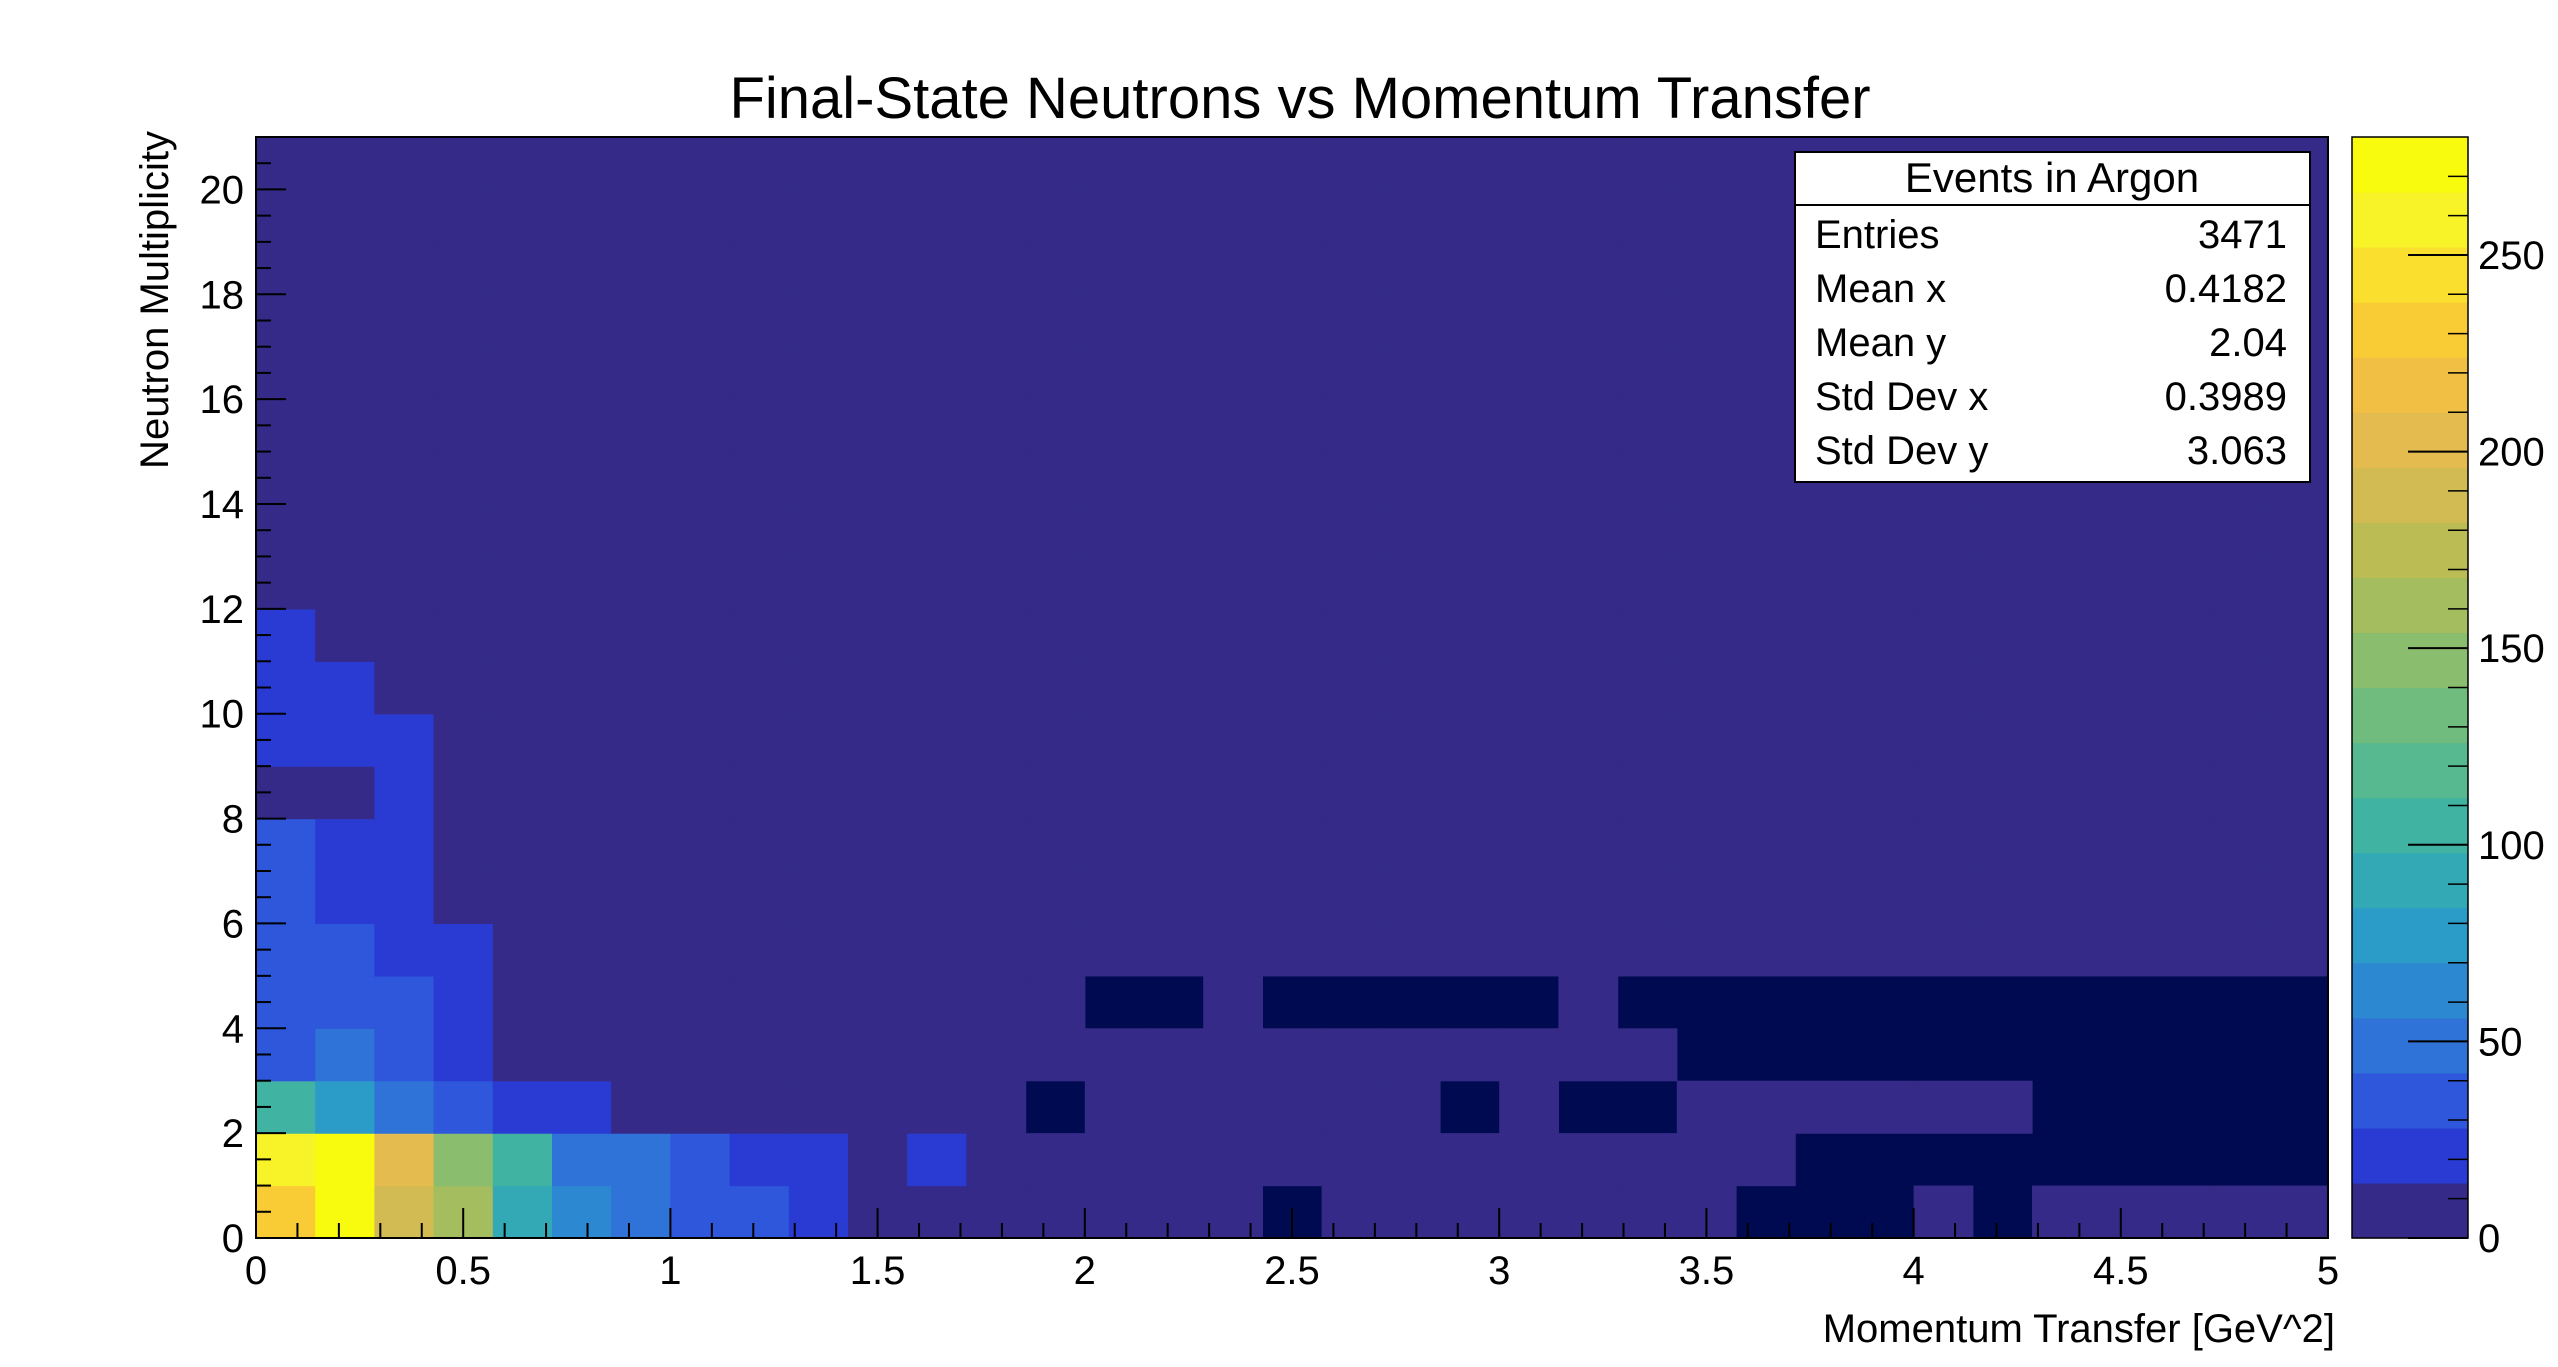 The width and height of the screenshot is (2558, 1367). I want to click on x-tick-label: 2.5, so click(1292, 1271).